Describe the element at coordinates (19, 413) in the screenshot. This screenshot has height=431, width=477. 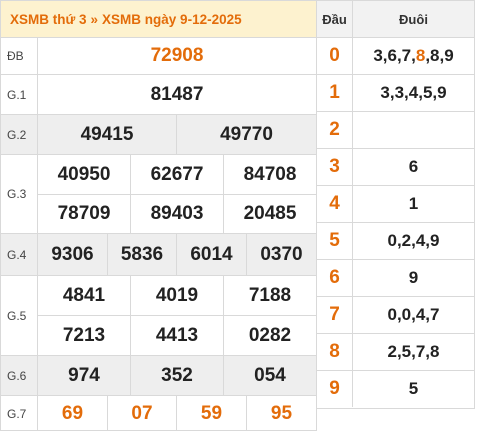
I see `prize-label: G.7` at that location.